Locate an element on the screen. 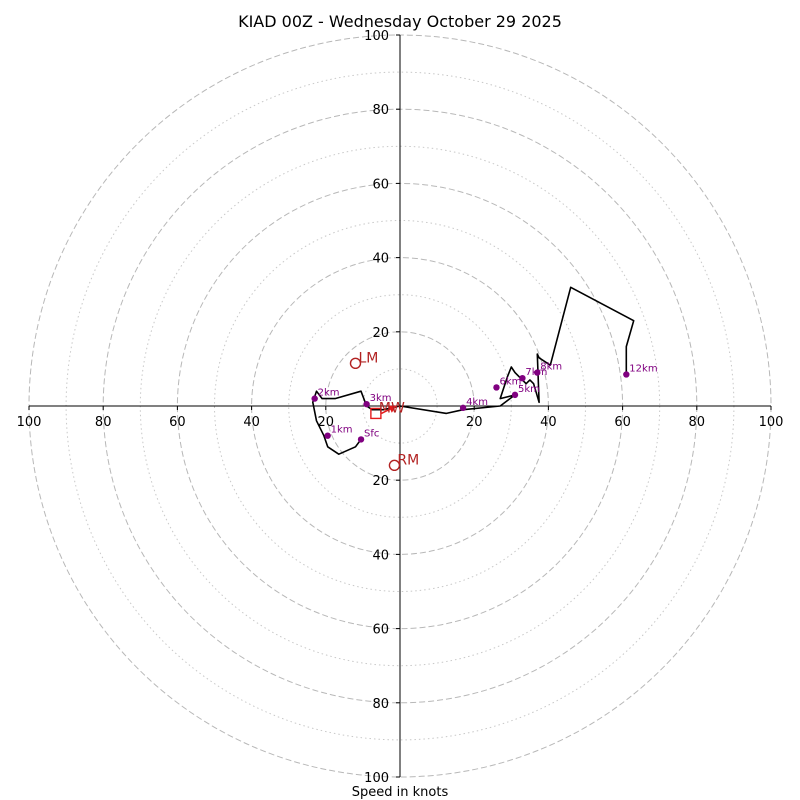  chart-title: KIAD 00Z - Wednesday October 29 2025 is located at coordinates (400, 21).